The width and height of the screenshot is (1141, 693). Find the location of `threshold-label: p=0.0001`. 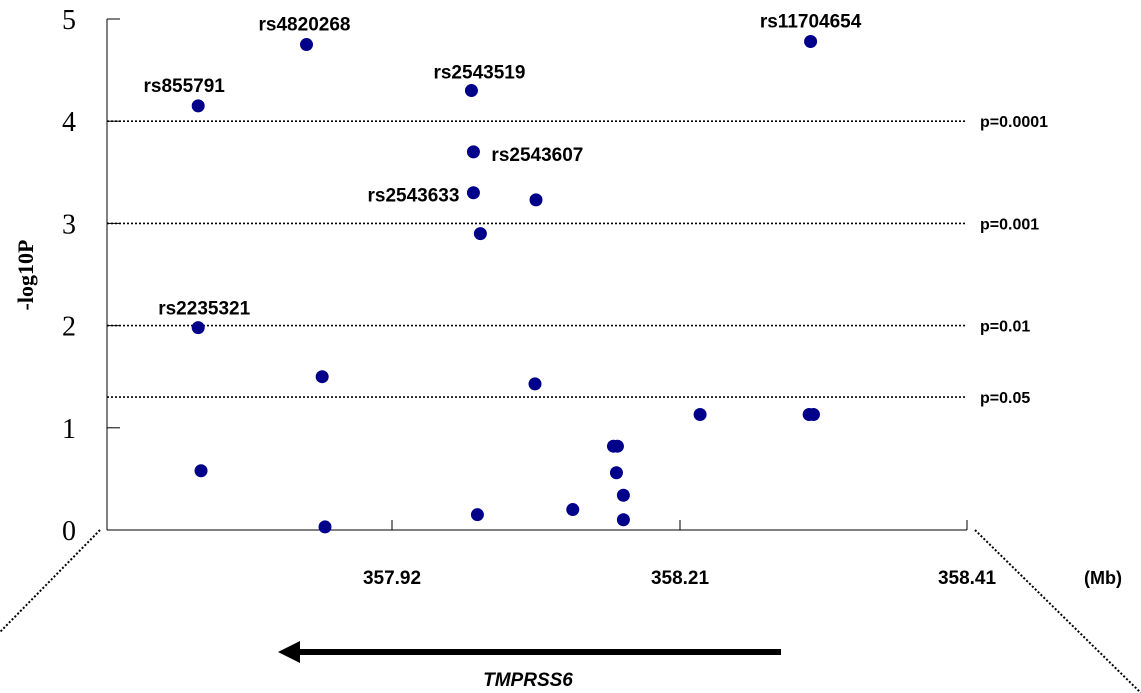

threshold-label: p=0.0001 is located at coordinates (1014, 122).